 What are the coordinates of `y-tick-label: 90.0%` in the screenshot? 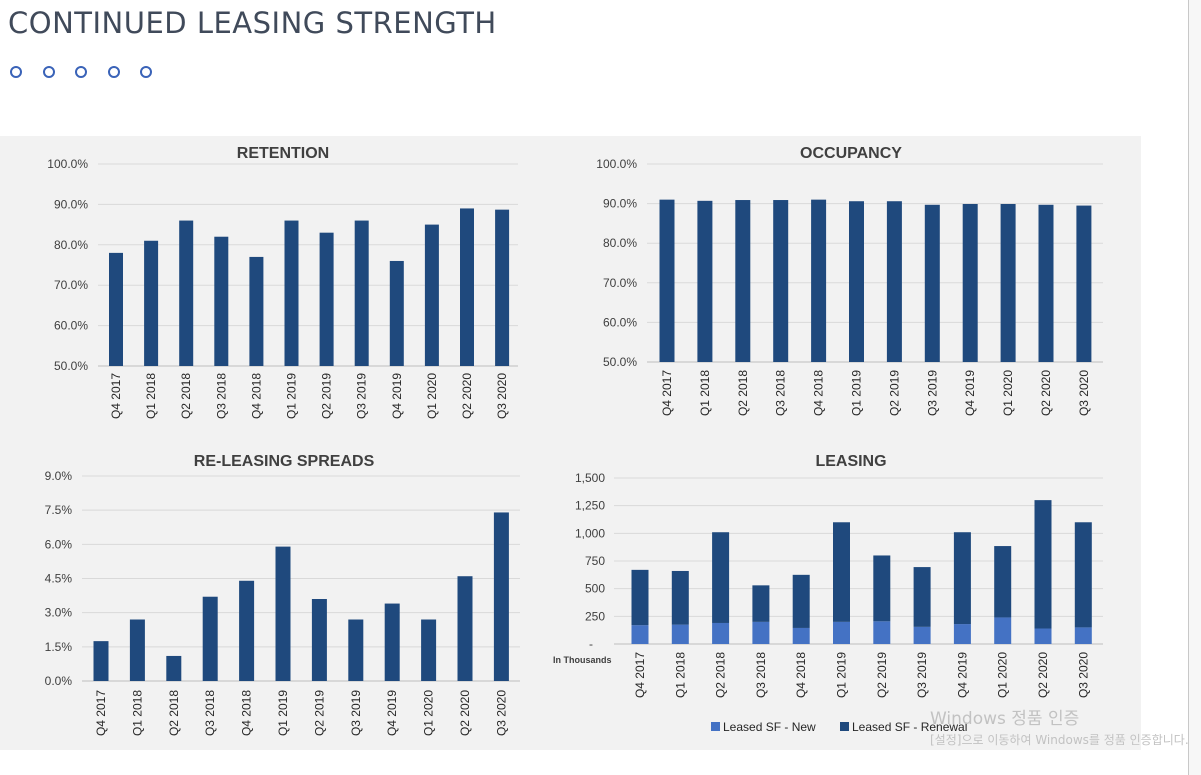 It's located at (71, 204).